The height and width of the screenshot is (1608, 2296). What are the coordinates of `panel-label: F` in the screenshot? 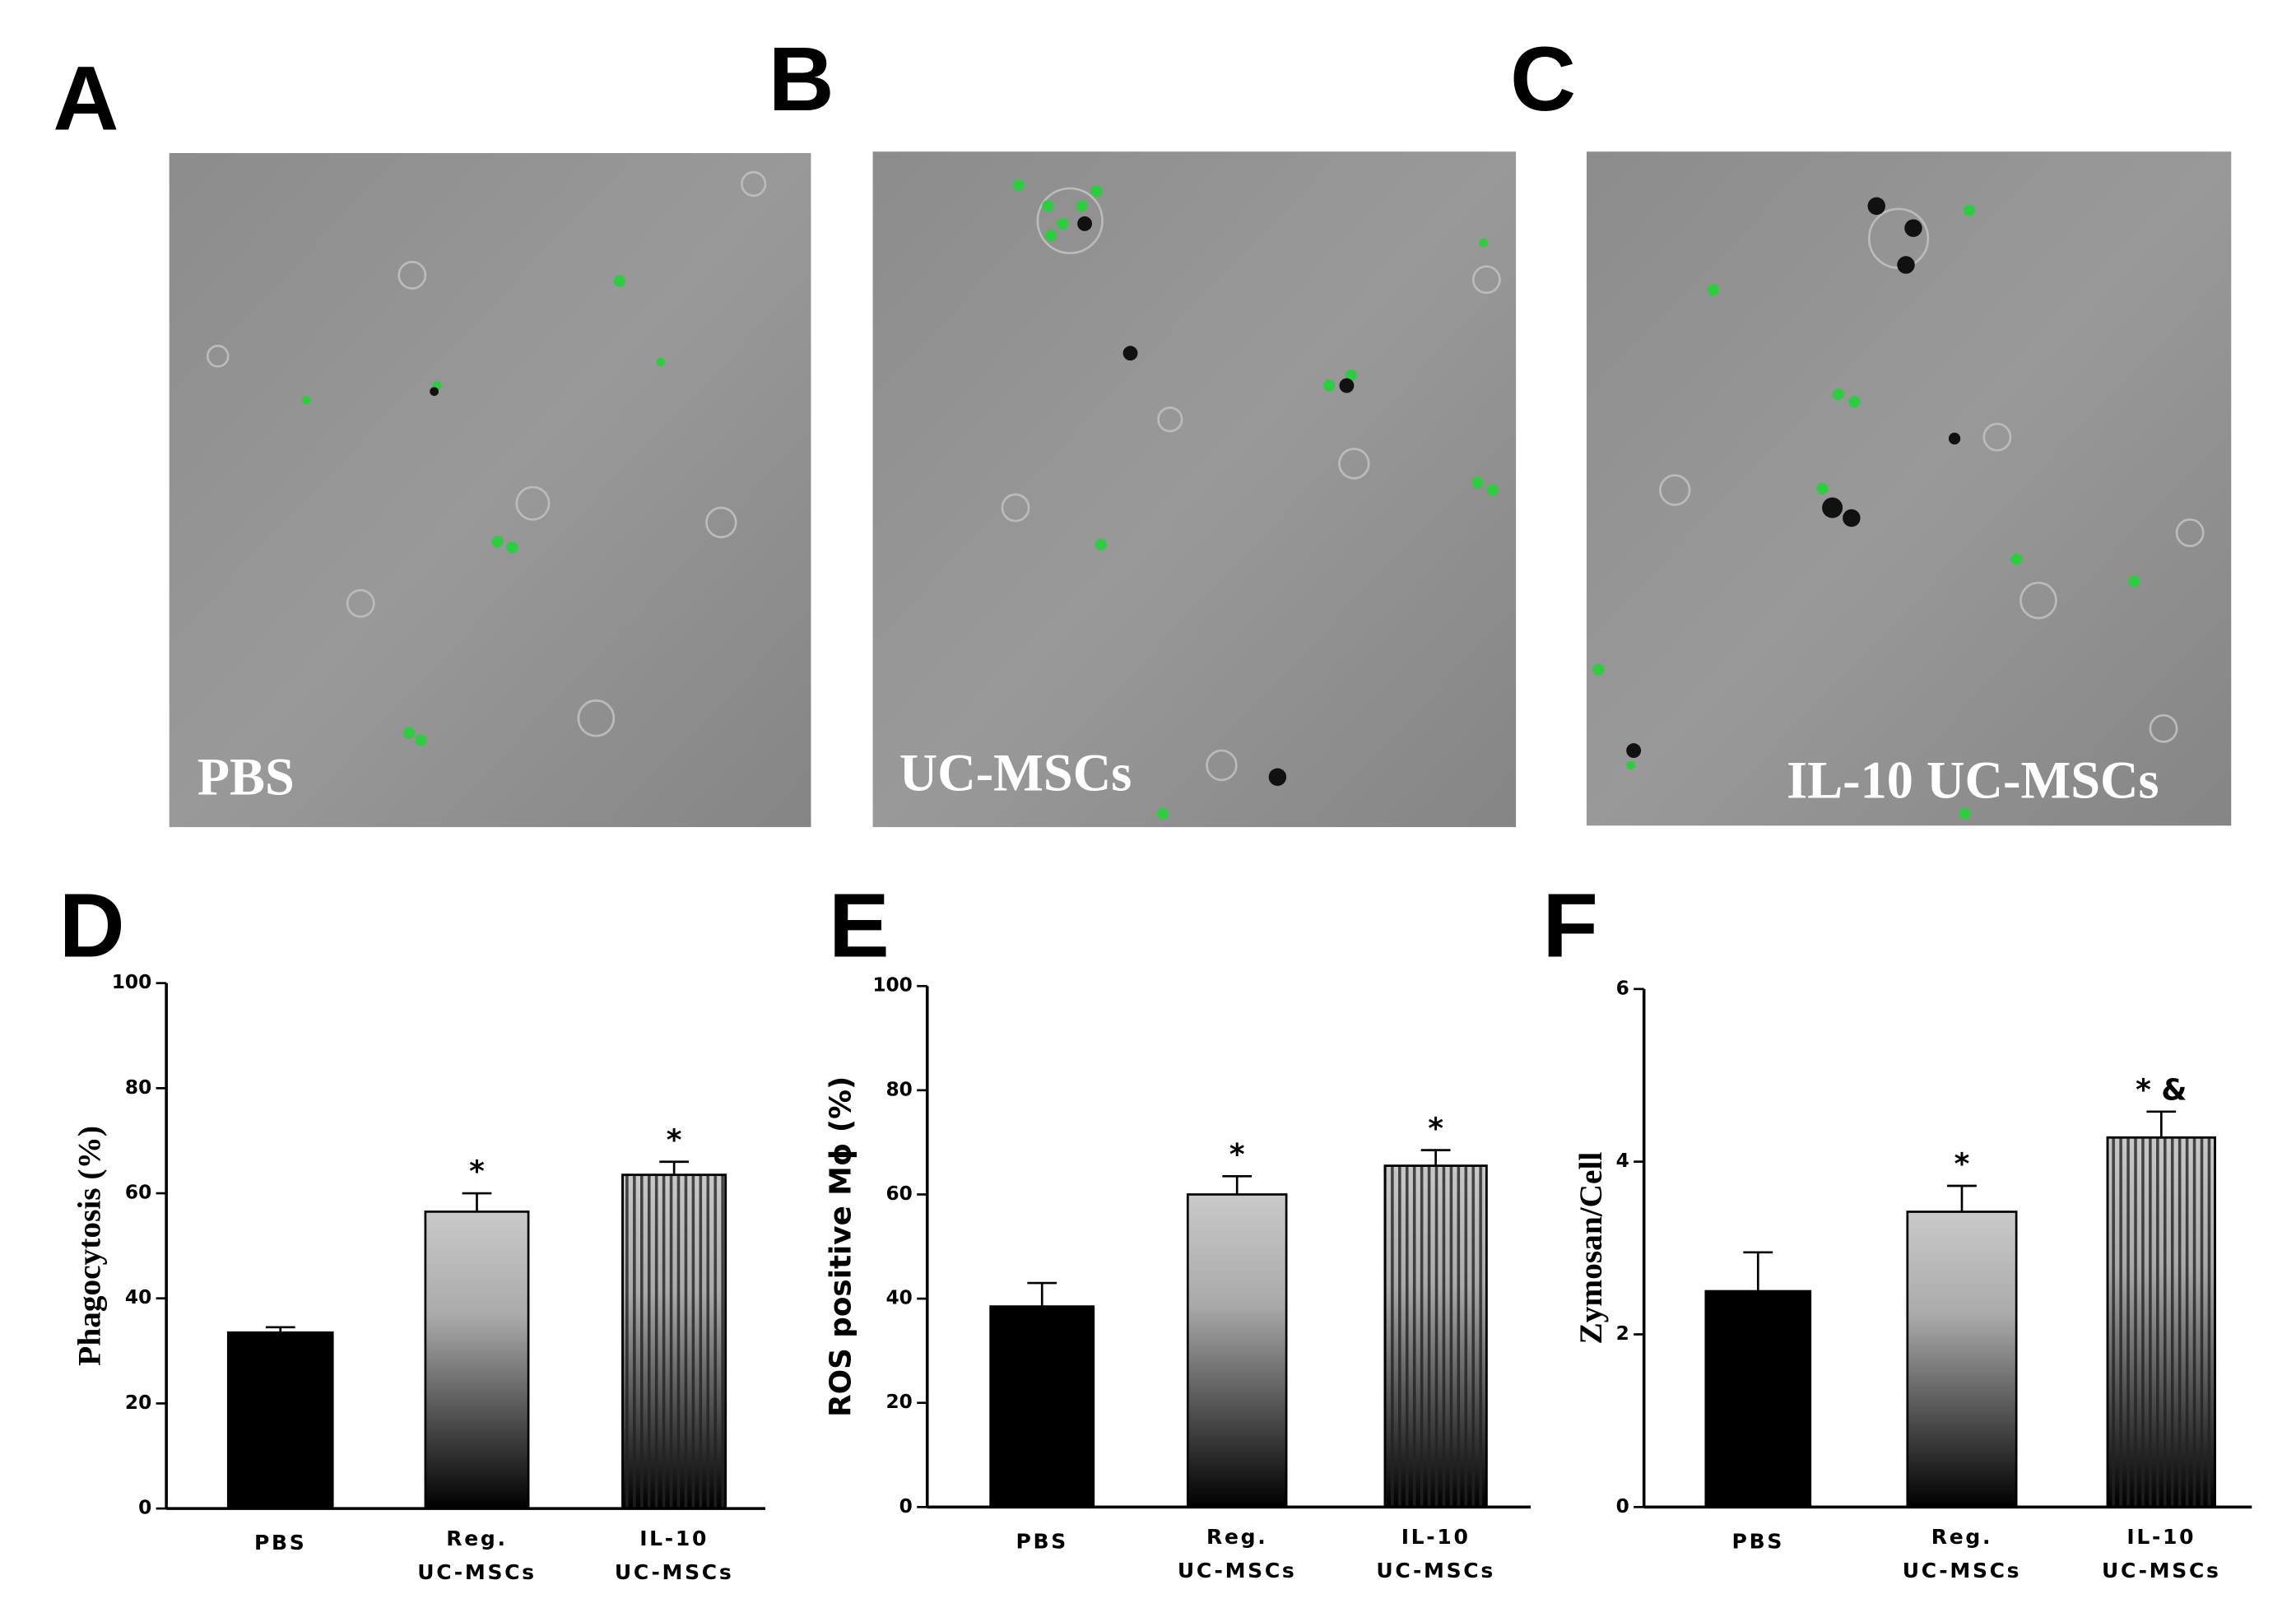 It's located at (1570, 925).